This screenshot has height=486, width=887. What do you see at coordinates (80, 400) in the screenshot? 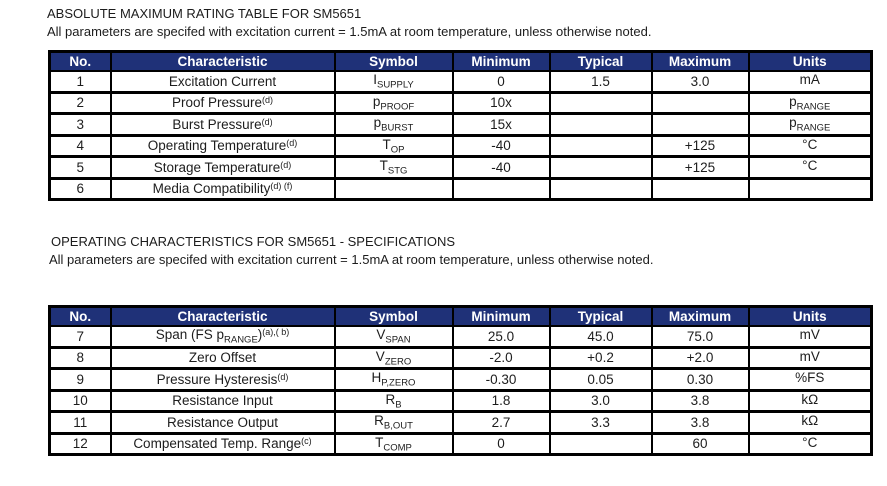
I see `cell-no: 10` at bounding box center [80, 400].